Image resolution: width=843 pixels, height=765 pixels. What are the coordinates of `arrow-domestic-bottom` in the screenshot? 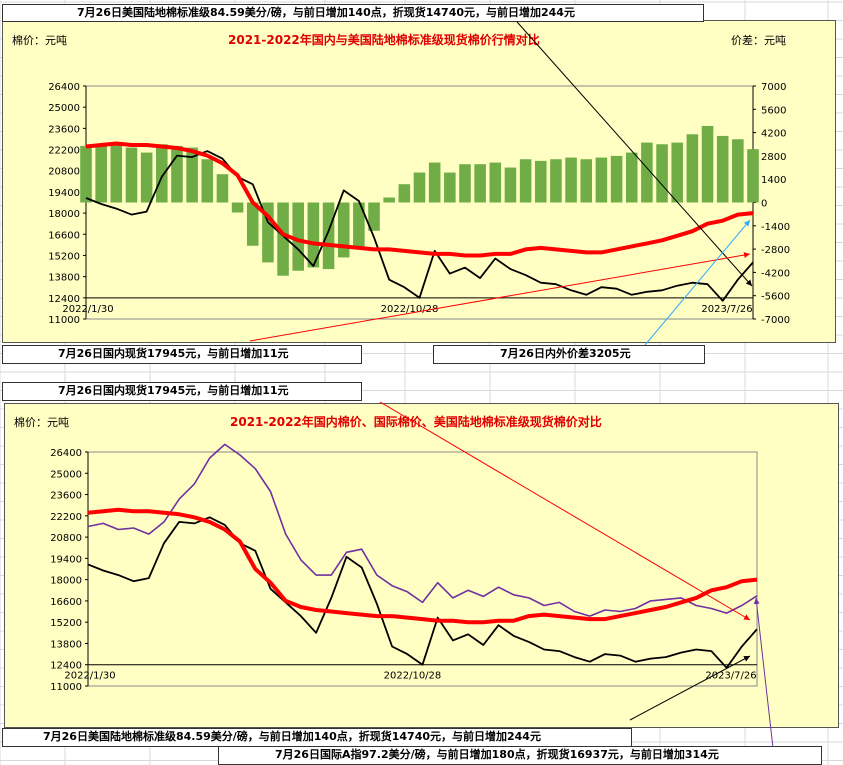 It's located at (565, 511).